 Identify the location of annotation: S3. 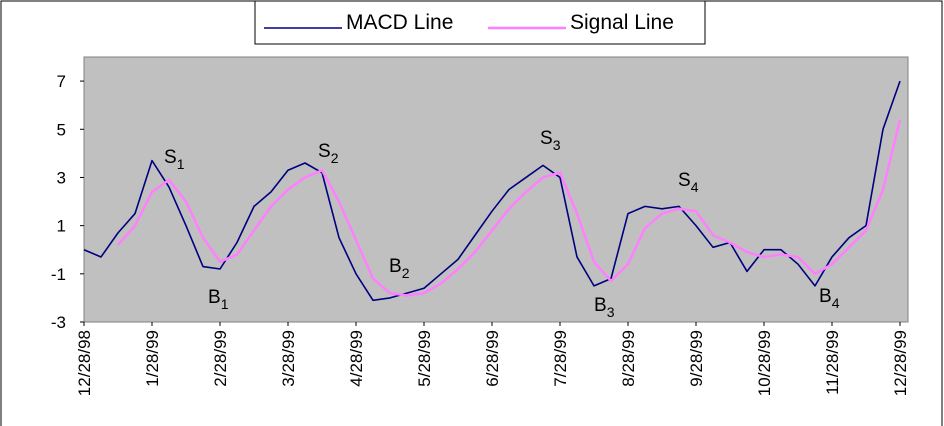
(550, 140).